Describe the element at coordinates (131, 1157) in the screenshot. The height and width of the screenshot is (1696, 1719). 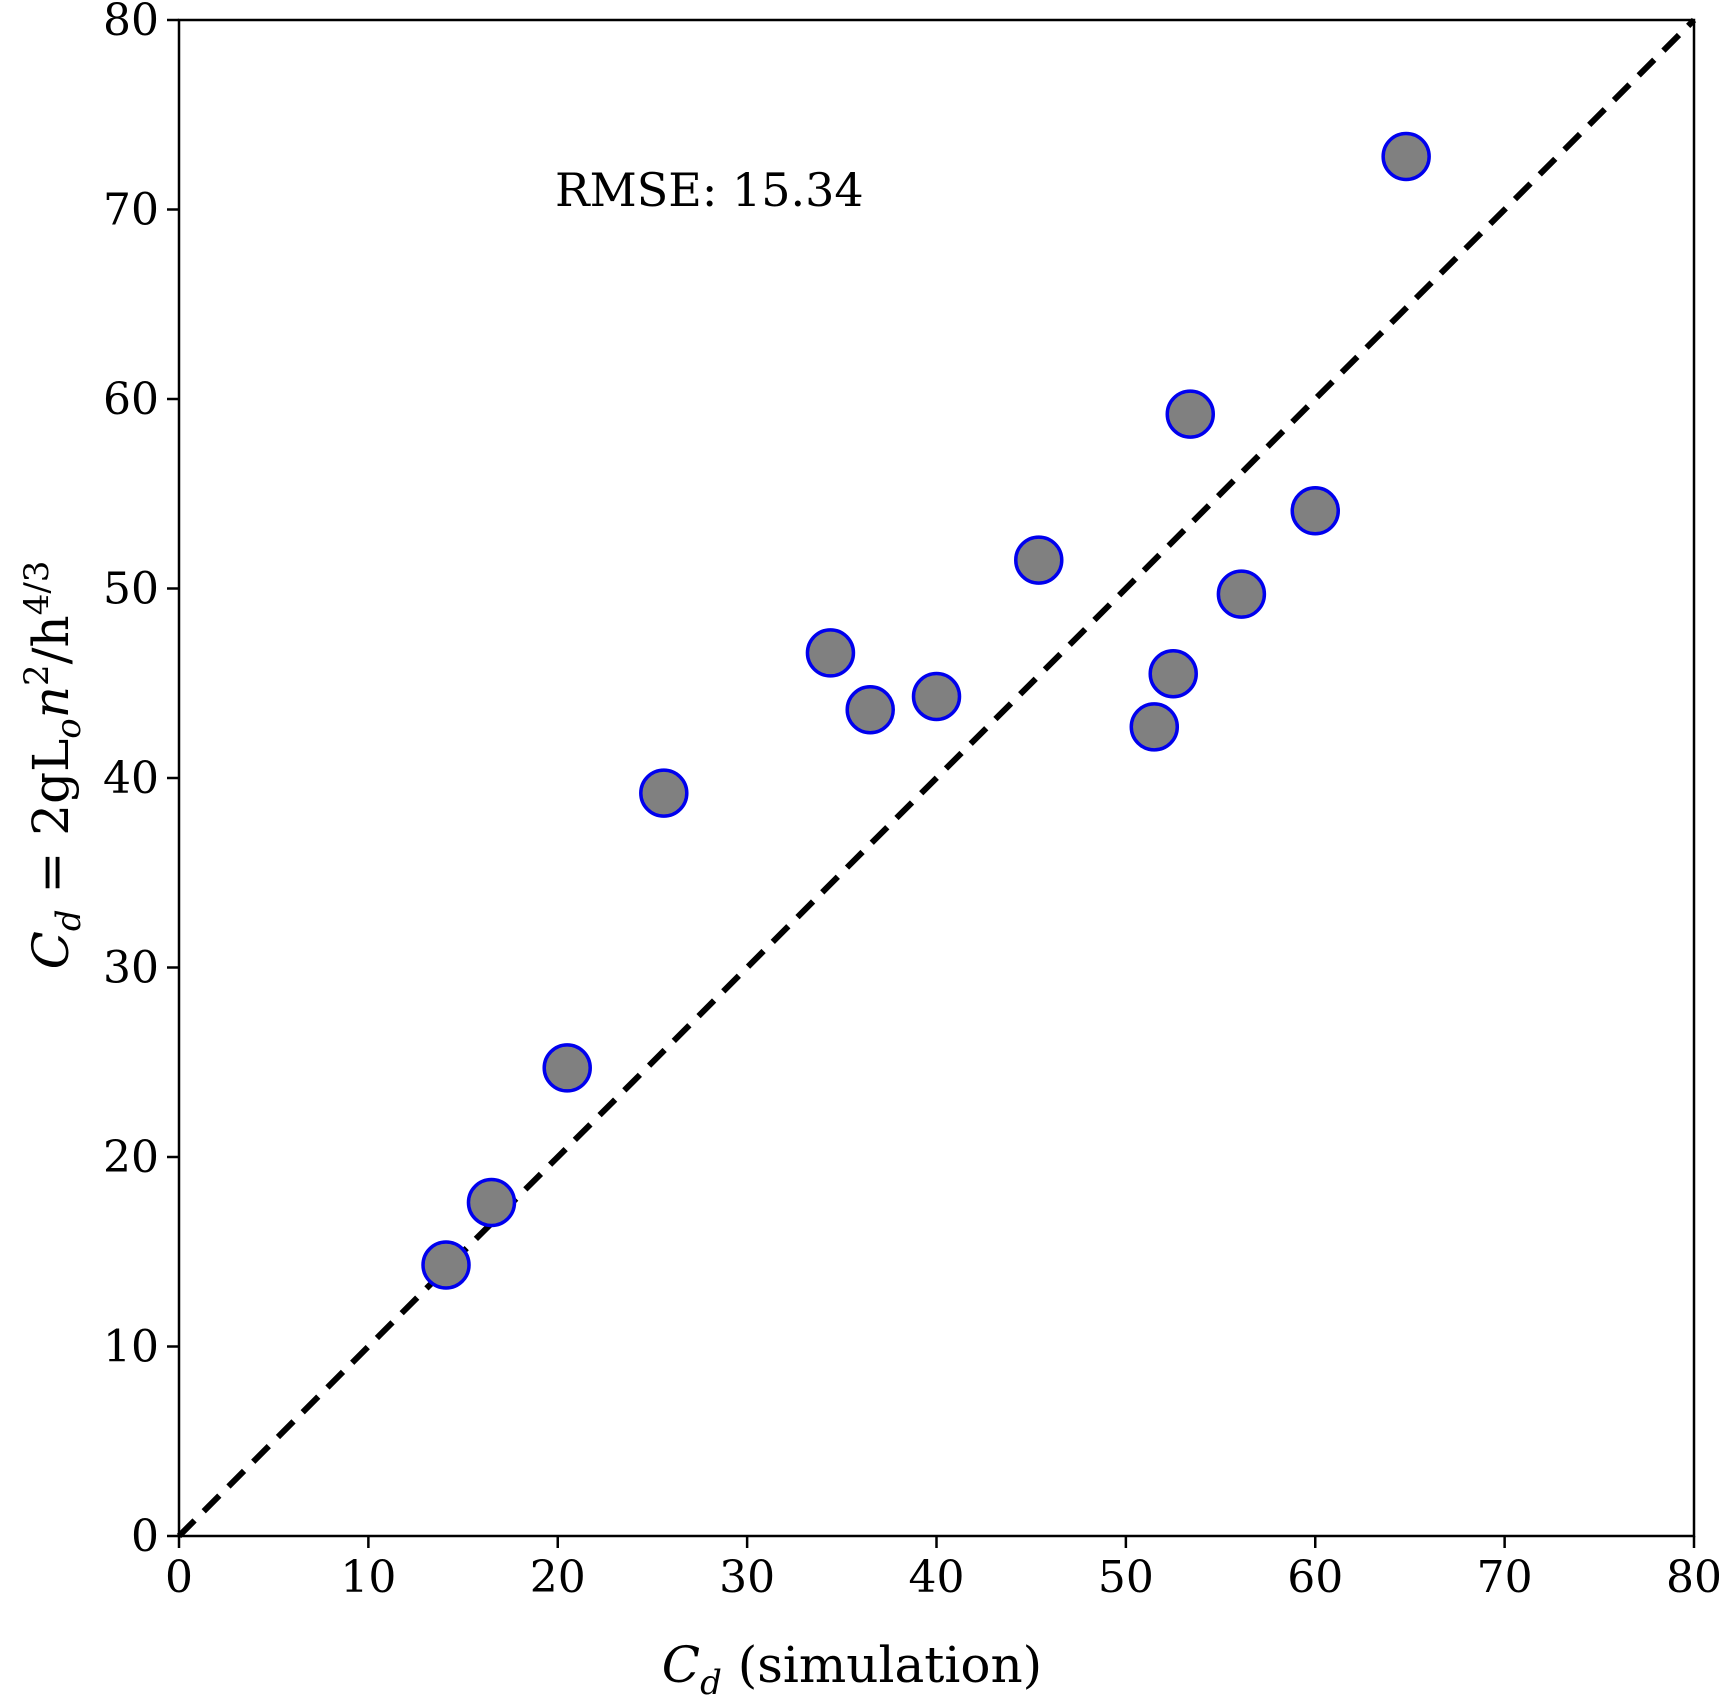
I see `y-tick-label: 20` at that location.